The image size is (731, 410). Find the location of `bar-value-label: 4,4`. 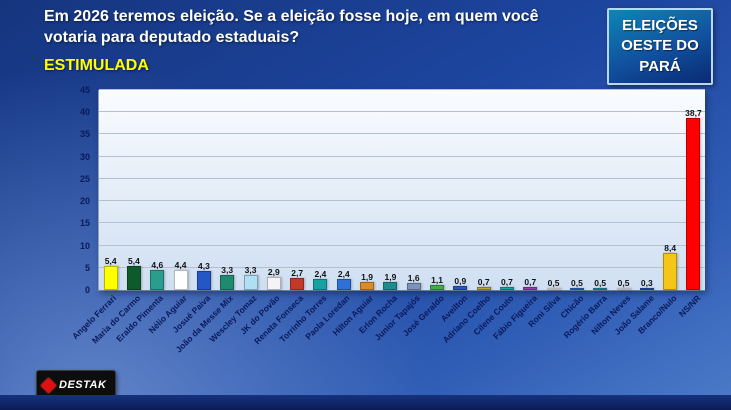

bar-value-label: 4,4 is located at coordinates (180, 265).